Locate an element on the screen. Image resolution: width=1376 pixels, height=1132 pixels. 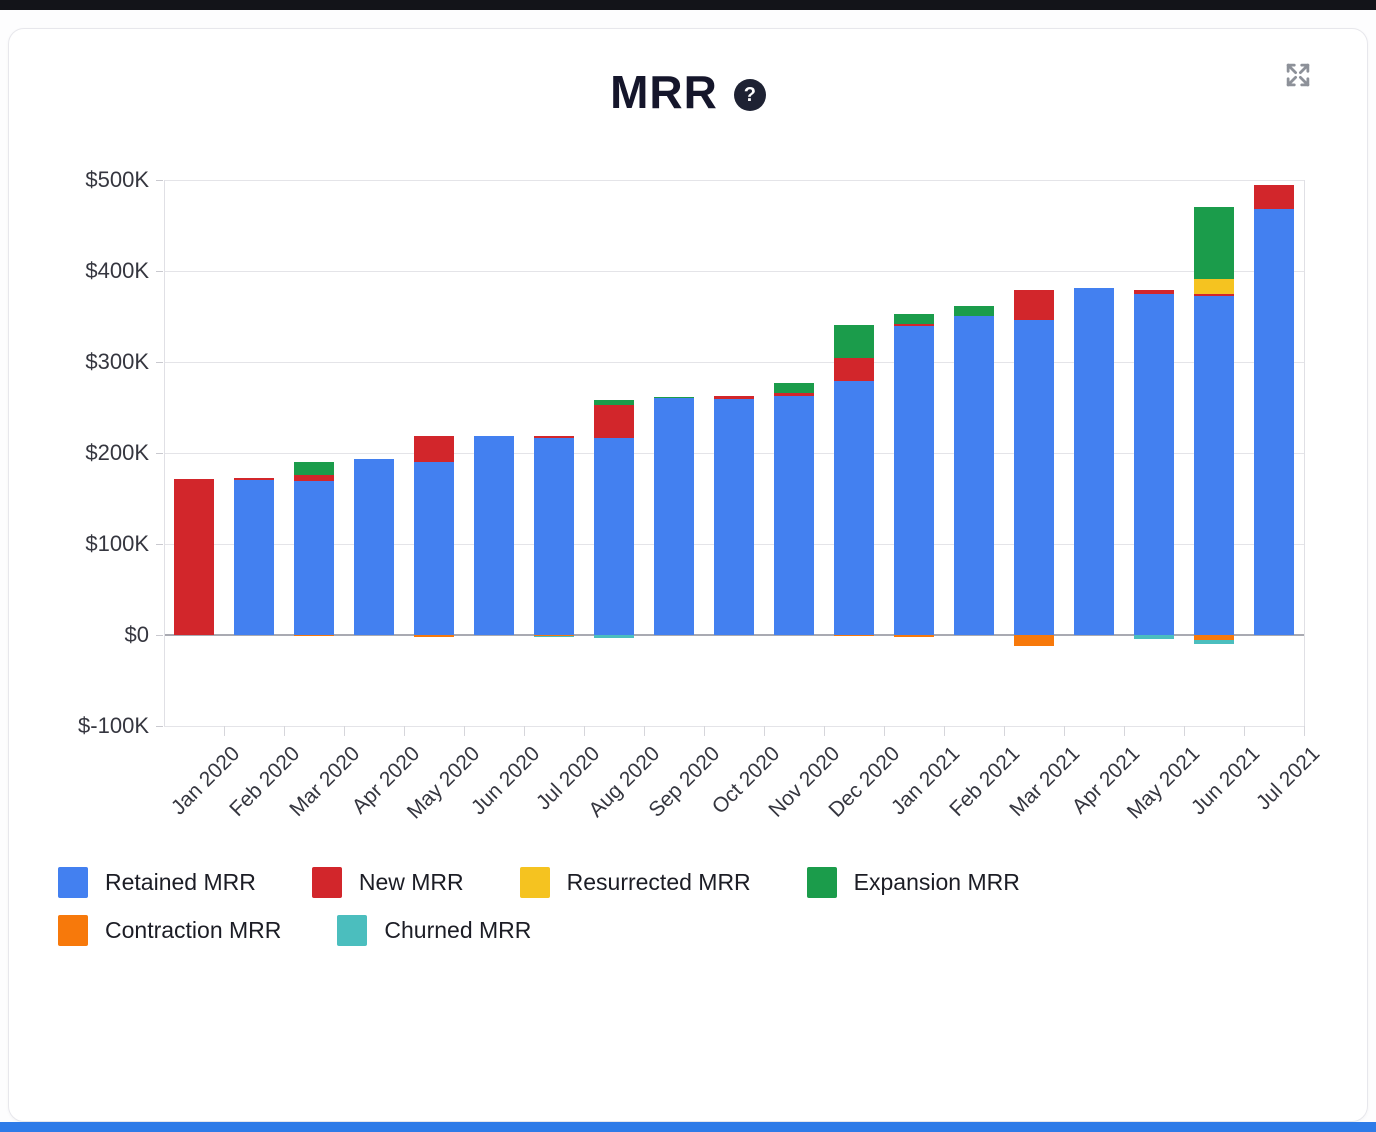
legend-label: New MRR is located at coordinates (411, 882).